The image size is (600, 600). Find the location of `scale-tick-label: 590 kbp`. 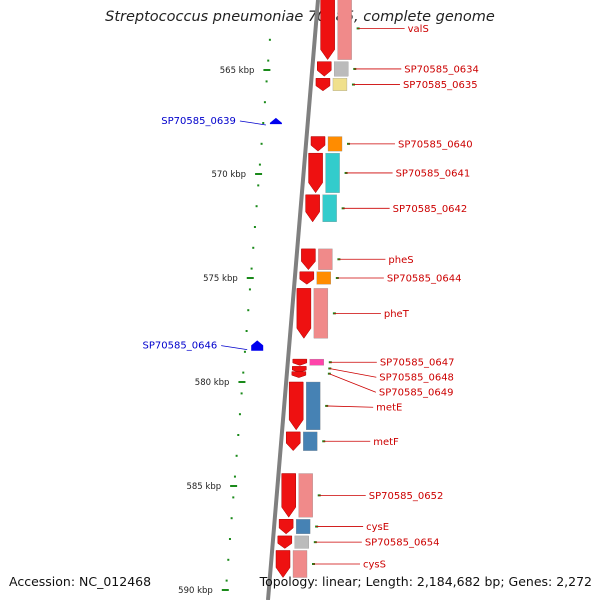

scale-tick-label: 590 kbp is located at coordinates (195, 591).